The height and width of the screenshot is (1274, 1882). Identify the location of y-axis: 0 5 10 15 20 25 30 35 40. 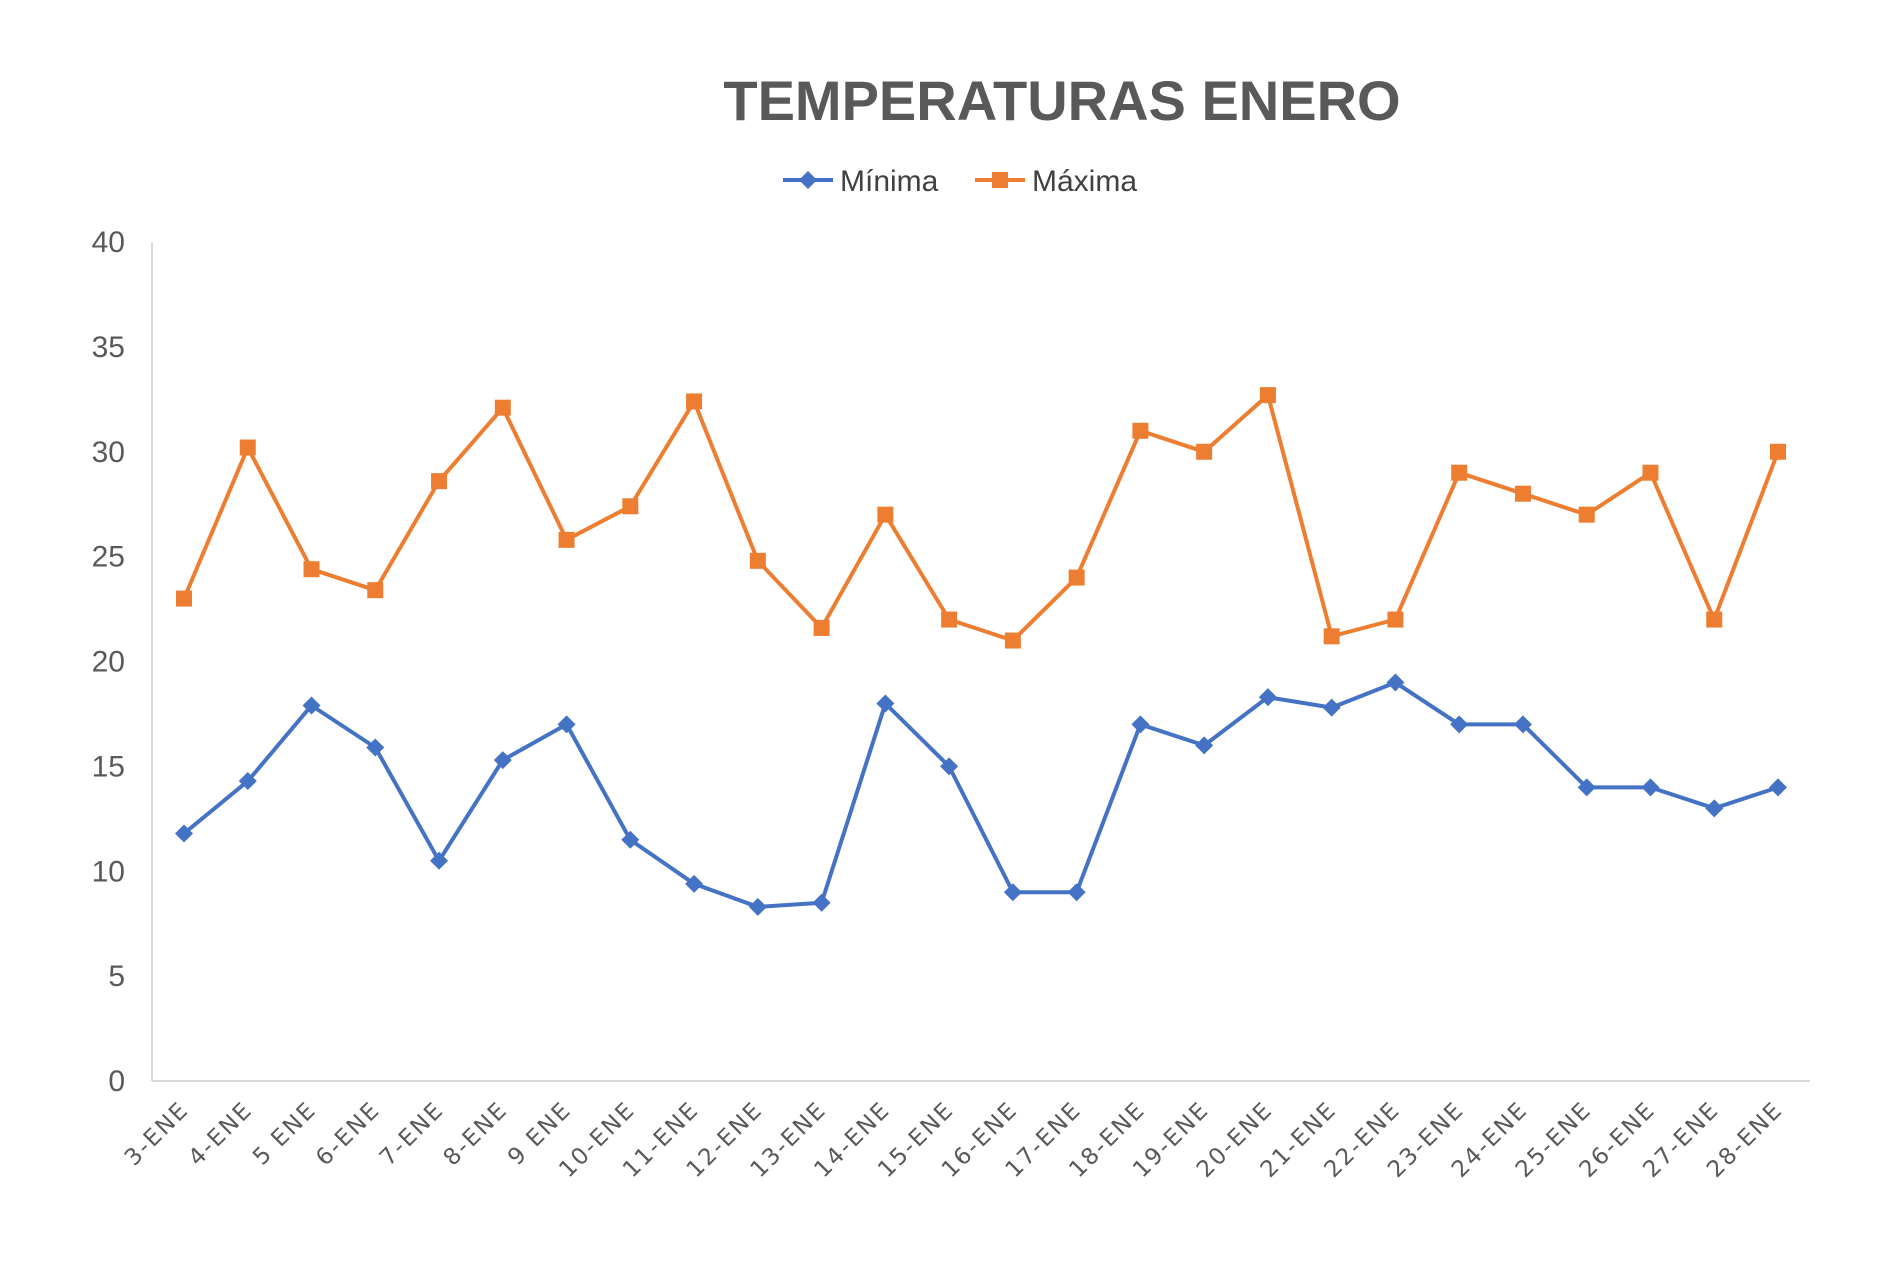
(122, 662).